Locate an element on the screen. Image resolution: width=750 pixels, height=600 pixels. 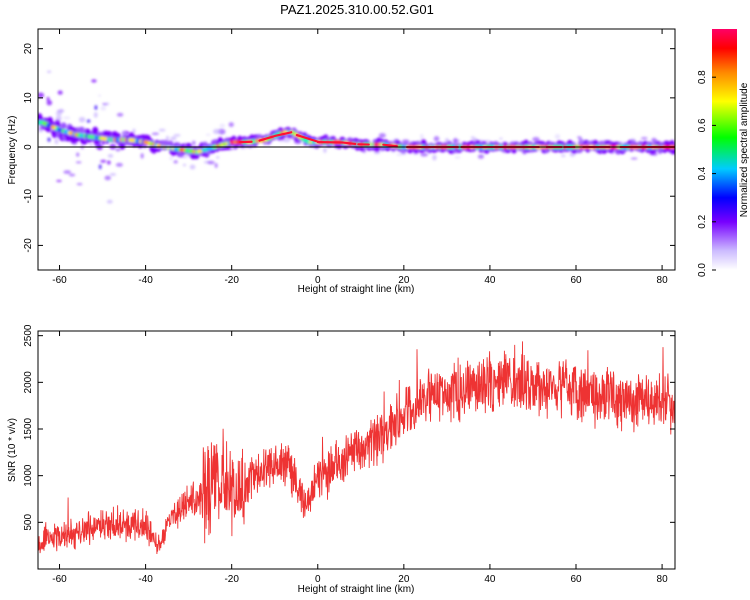
x-tick-label: 60 is located at coordinates (576, 280).